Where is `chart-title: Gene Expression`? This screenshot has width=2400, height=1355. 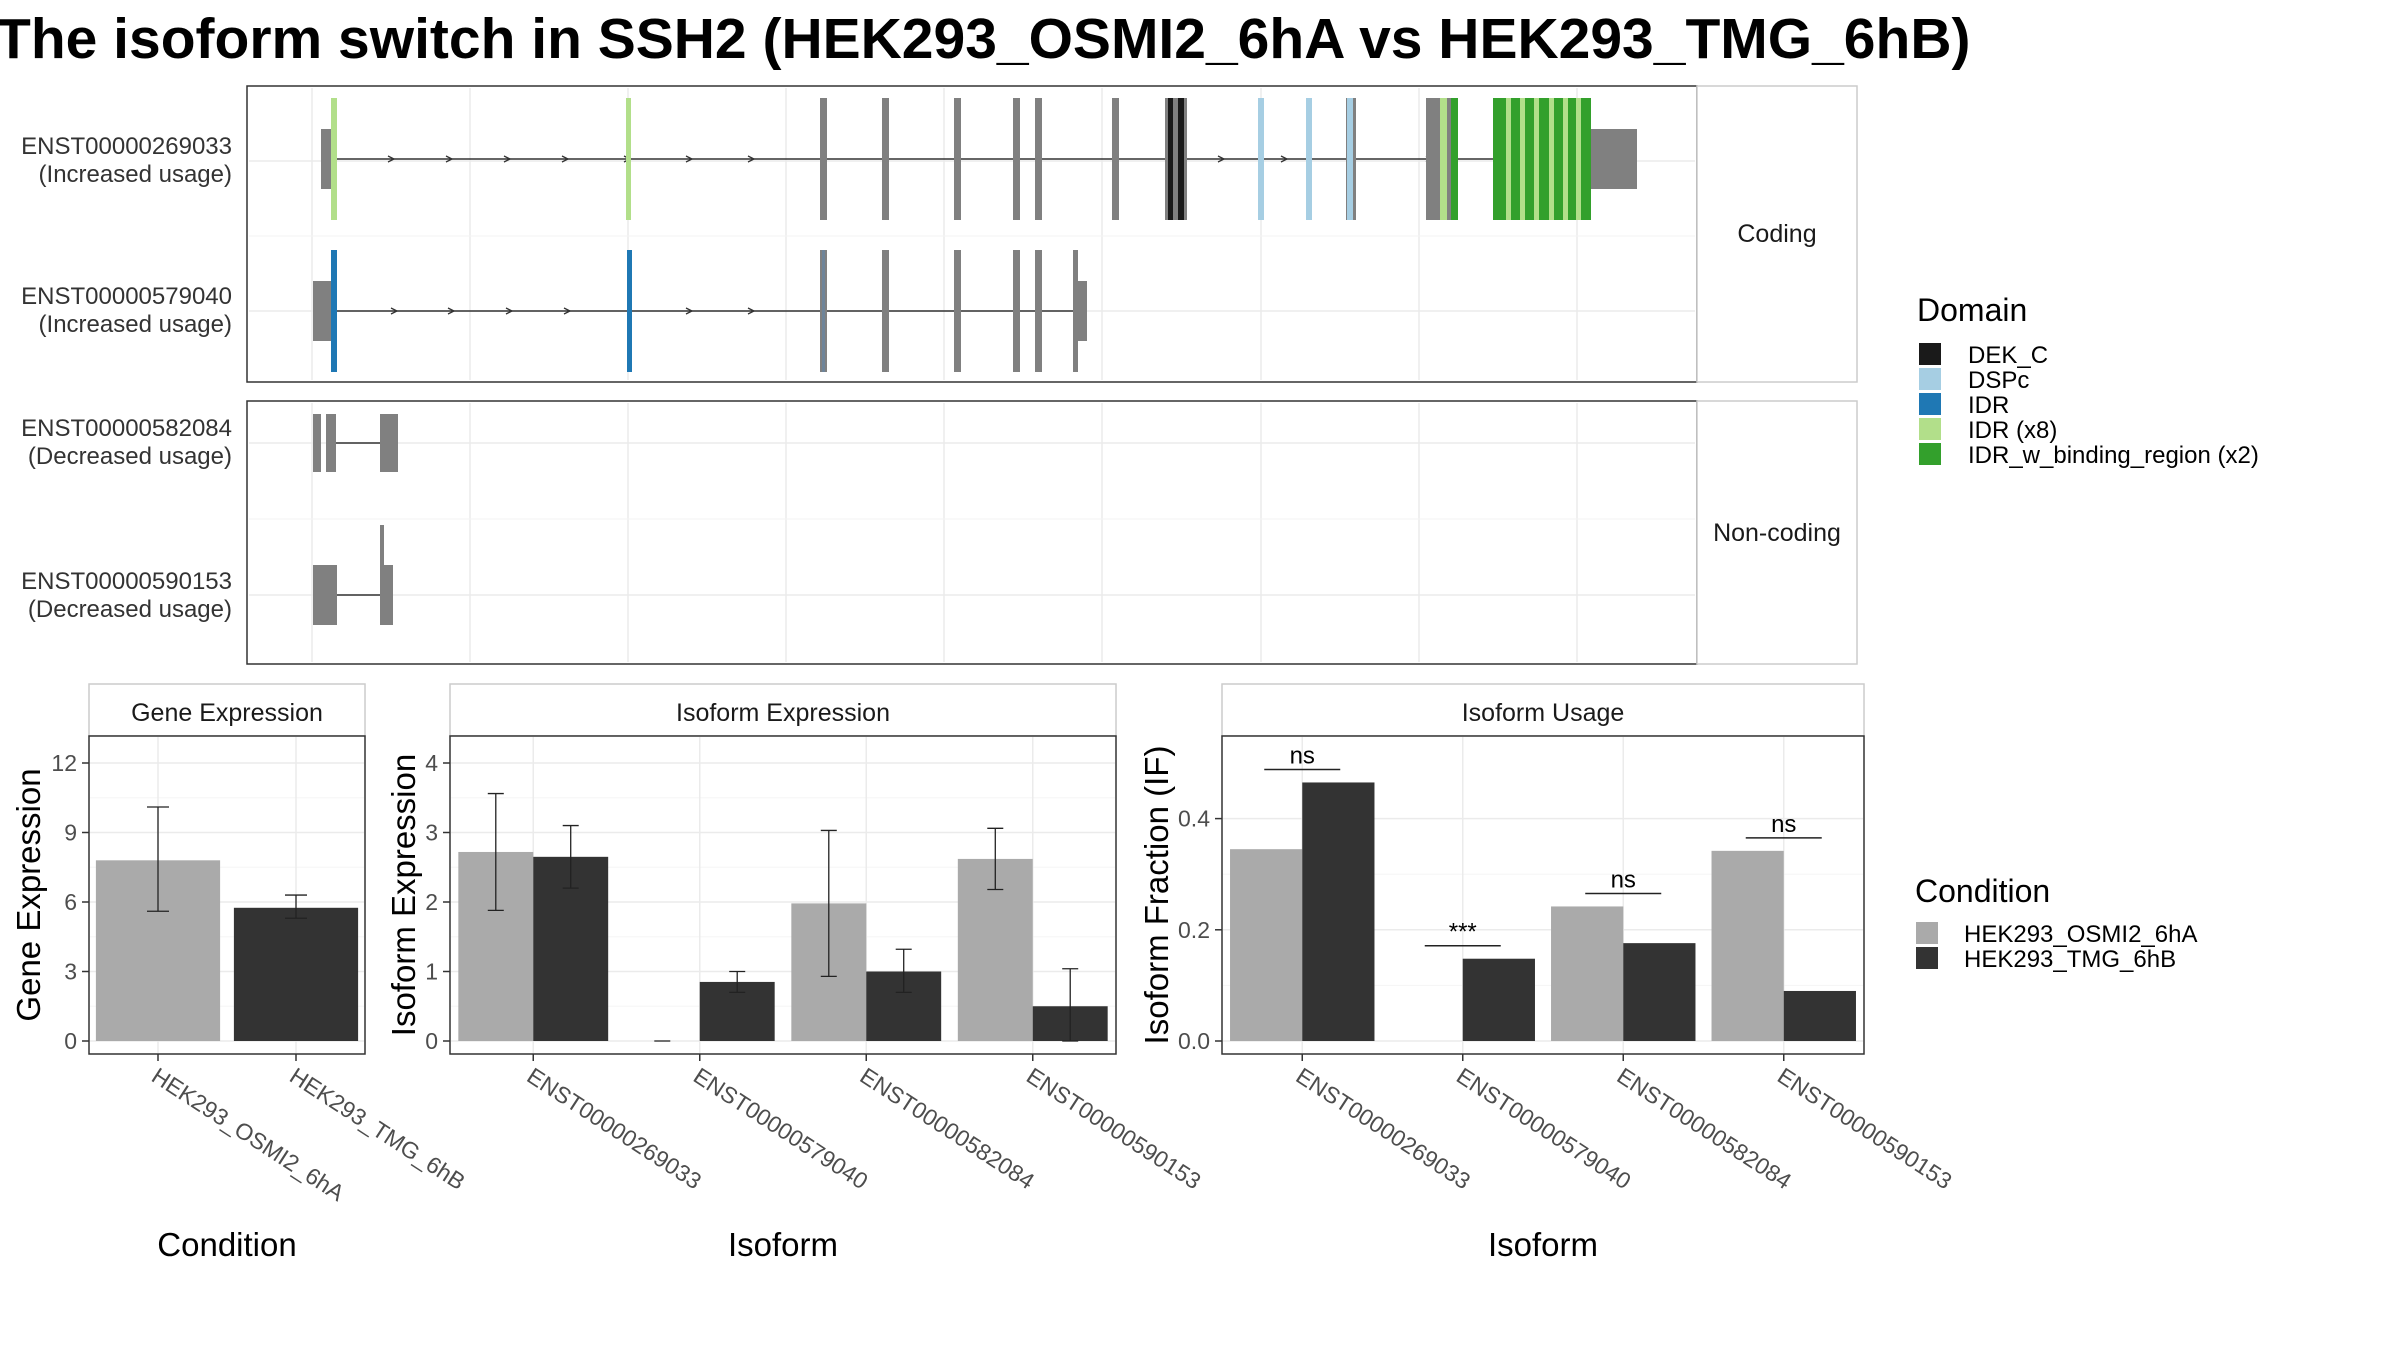
chart-title: Gene Expression is located at coordinates (227, 713).